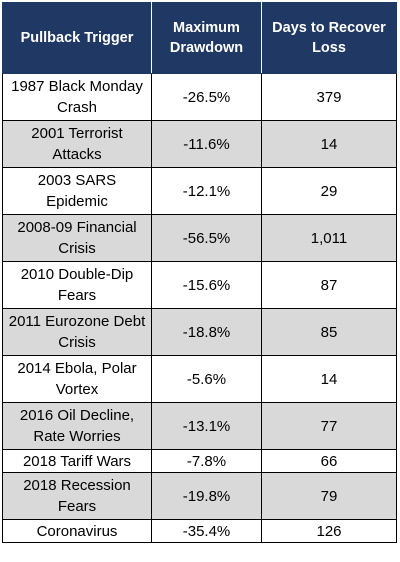  Describe the element at coordinates (329, 496) in the screenshot. I see `cell-days: 79` at that location.